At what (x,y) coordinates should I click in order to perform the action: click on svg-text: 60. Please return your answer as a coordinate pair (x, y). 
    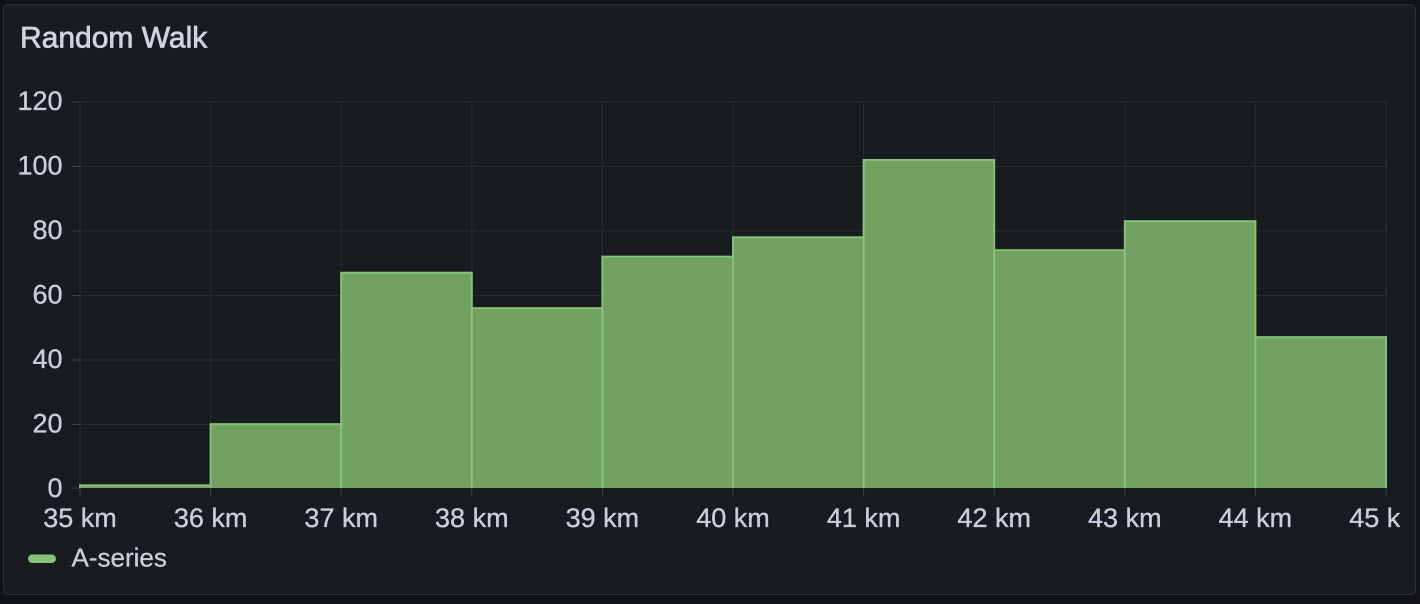
    Looking at the image, I should click on (47, 295).